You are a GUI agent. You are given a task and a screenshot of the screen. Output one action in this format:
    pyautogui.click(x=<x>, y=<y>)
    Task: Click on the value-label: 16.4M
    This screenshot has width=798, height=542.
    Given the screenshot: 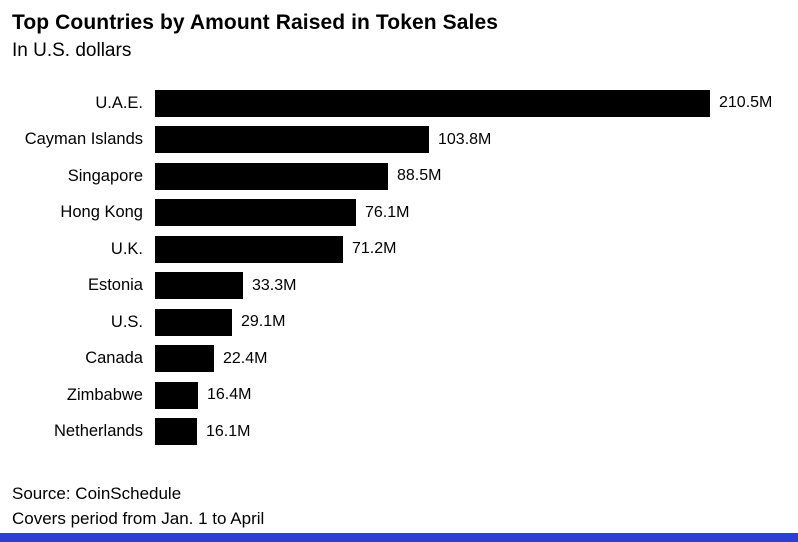 What is the action you would take?
    pyautogui.click(x=229, y=395)
    